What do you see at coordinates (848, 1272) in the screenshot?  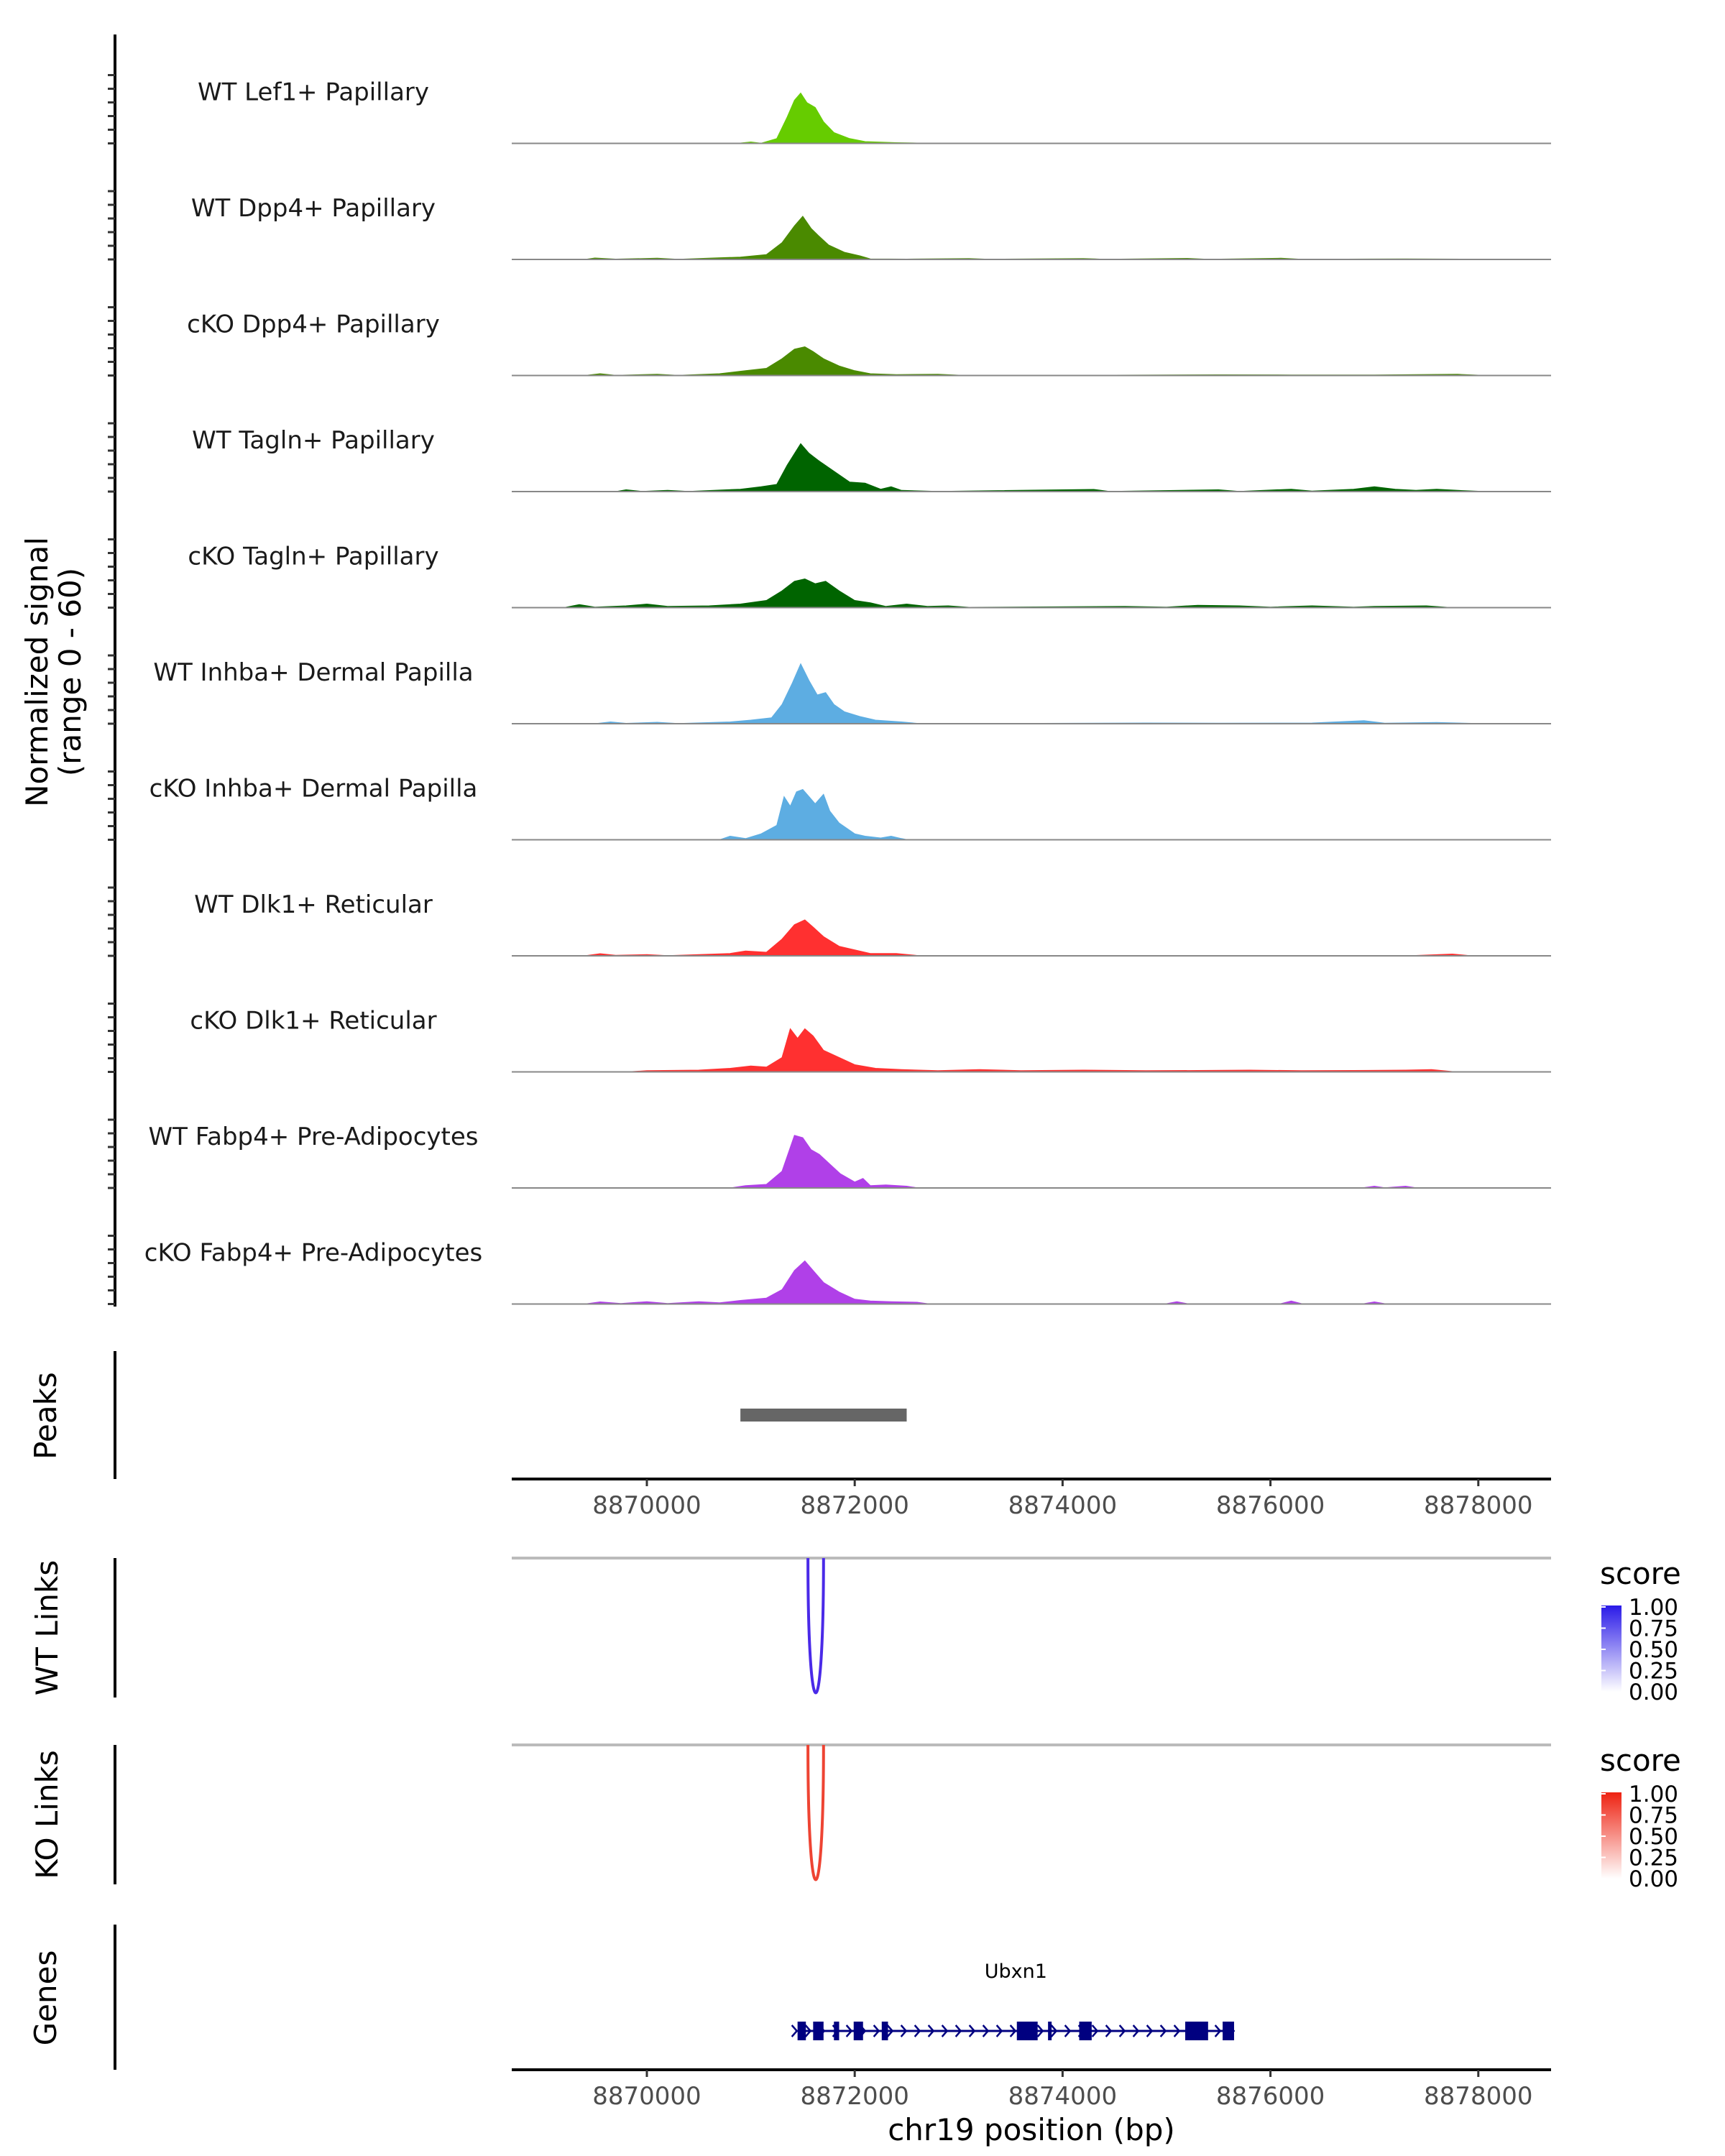 I see `coverage-track: cKO Fabp4+ Pre-Adipocytes` at bounding box center [848, 1272].